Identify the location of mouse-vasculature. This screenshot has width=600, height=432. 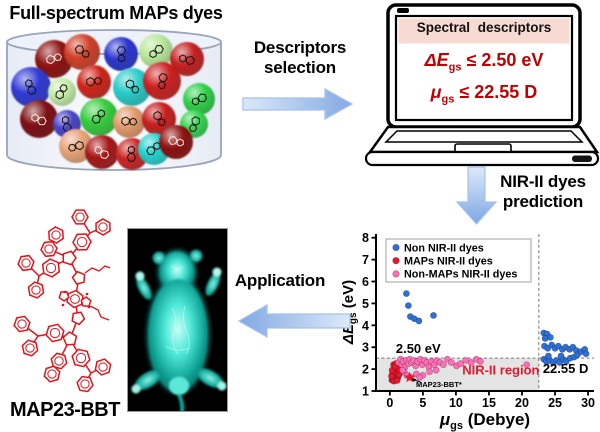
(177, 310).